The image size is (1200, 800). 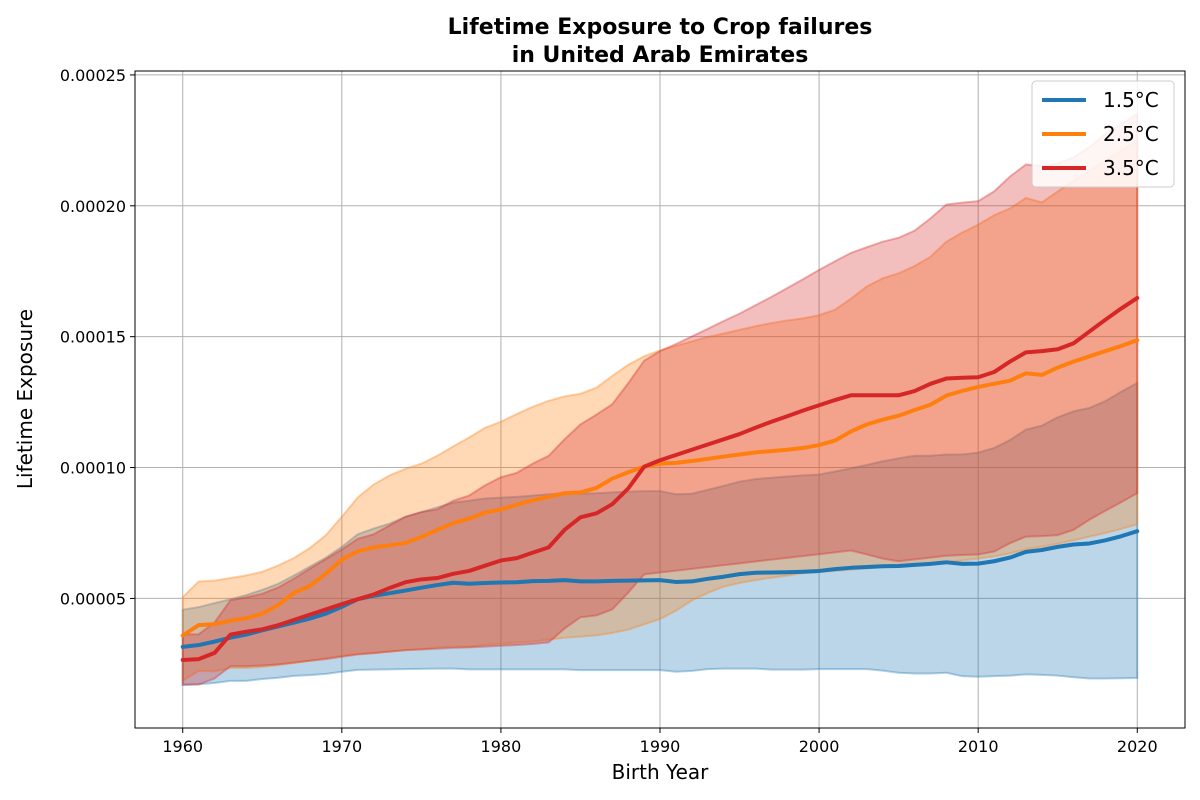 I want to click on y-tick-label: 0.00020, so click(x=93, y=206).